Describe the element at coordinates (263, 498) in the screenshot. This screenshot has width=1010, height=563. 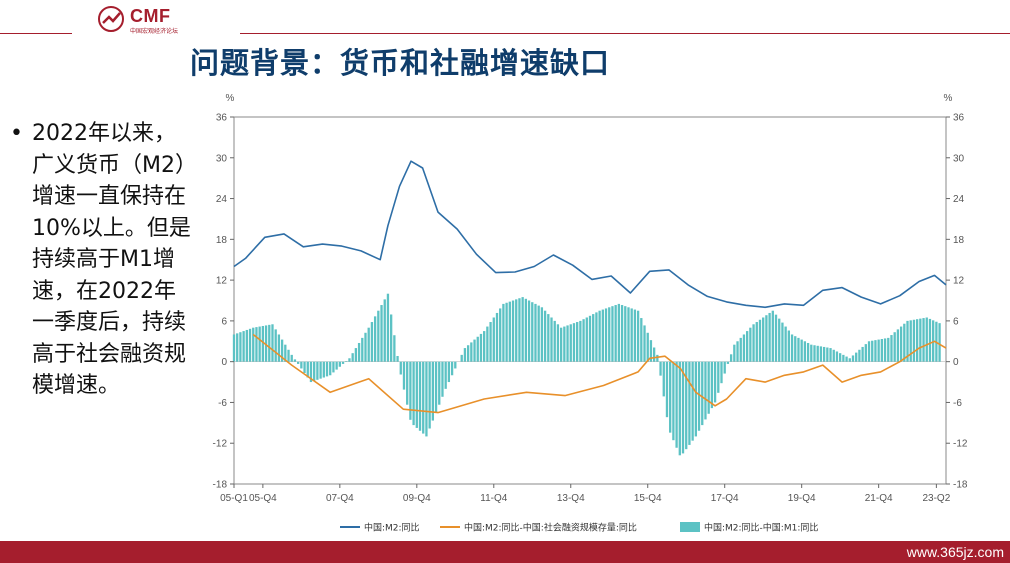
I see `x-tick-label: 05-Q4` at that location.